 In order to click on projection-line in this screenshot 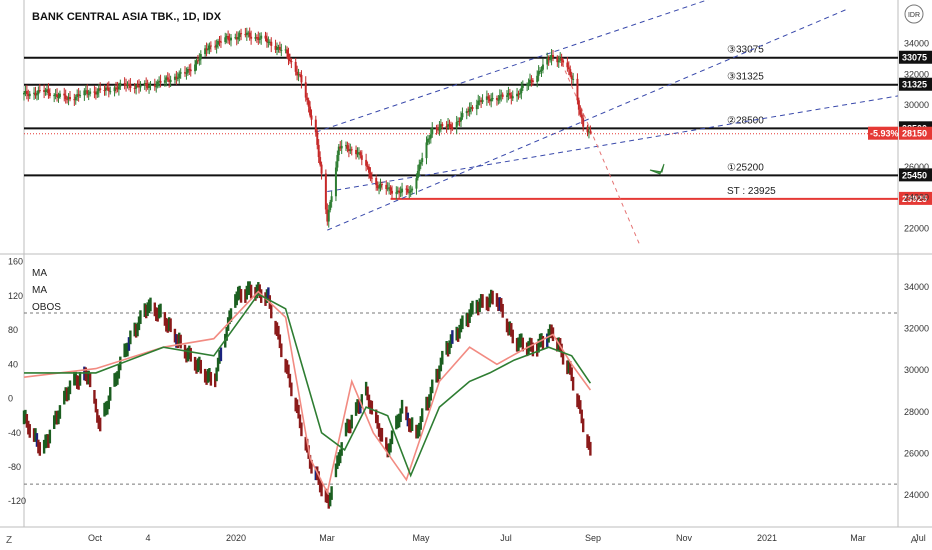, I will do `click(600, 151)`.